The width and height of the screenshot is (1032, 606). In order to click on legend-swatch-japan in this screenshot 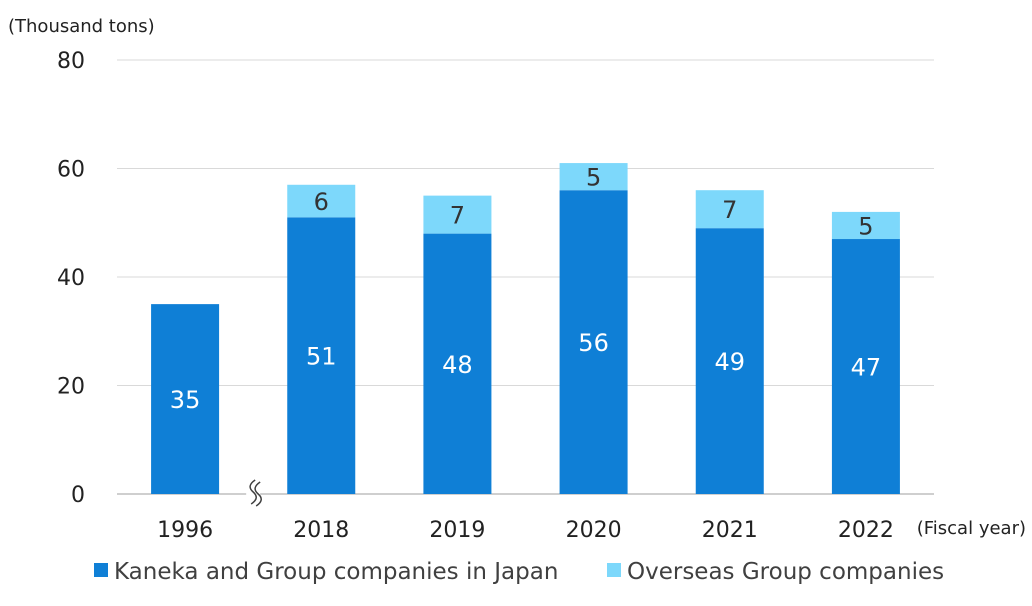, I will do `click(101, 570)`.